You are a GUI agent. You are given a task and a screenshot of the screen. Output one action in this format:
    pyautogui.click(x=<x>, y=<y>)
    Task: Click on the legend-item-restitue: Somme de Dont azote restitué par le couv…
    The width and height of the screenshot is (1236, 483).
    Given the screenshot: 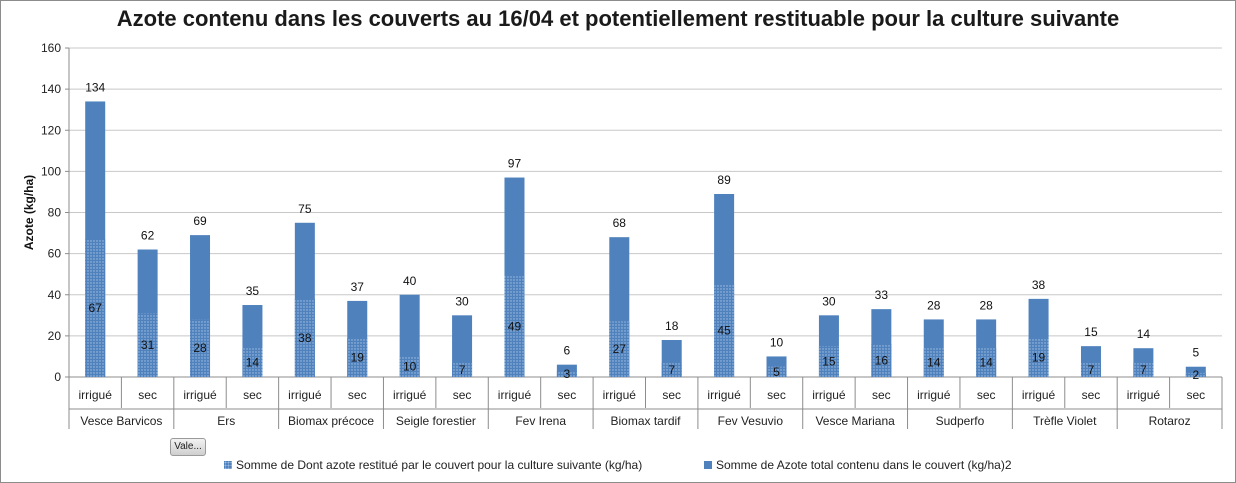 What is the action you would take?
    pyautogui.click(x=433, y=465)
    